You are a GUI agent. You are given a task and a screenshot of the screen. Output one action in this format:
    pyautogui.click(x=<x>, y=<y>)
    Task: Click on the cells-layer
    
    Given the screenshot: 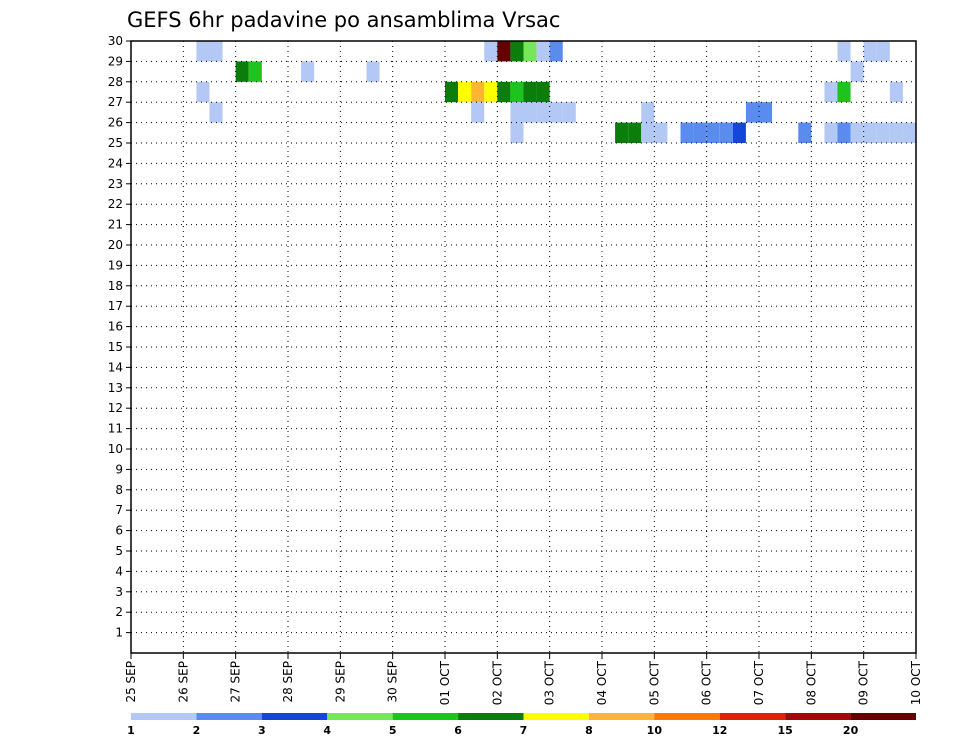 What is the action you would take?
    pyautogui.click(x=556, y=92)
    